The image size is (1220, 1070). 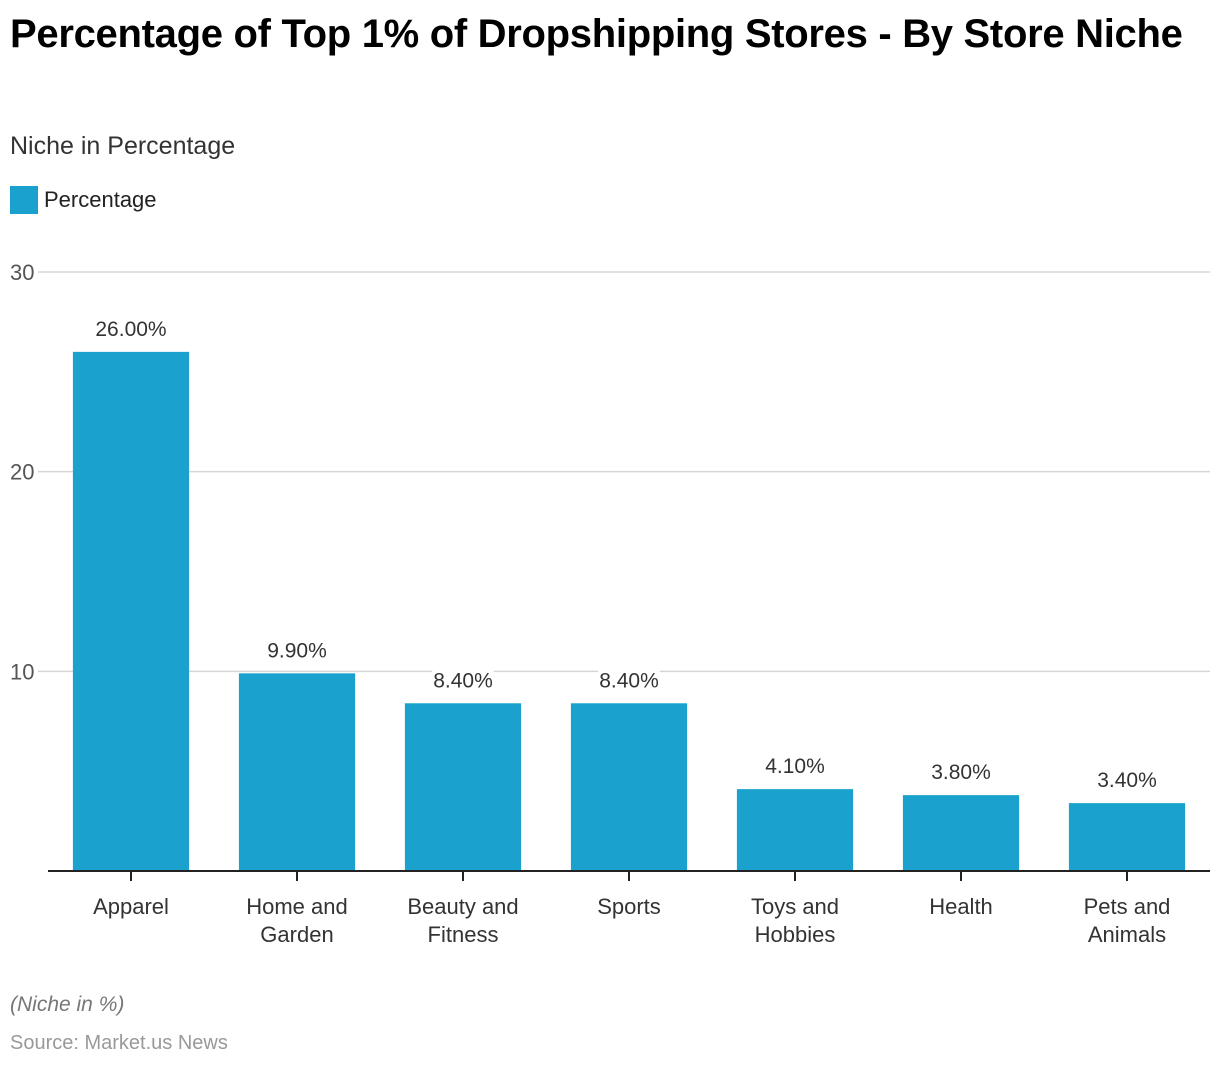 I want to click on x-category-label-4: Toys and Hobbies, so click(x=795, y=920).